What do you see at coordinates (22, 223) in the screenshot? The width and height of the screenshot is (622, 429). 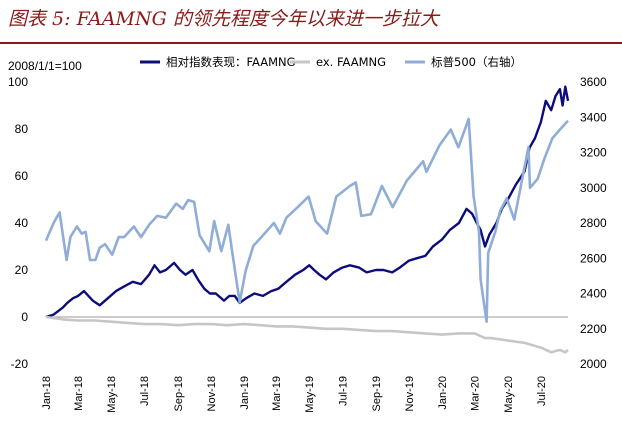 I see `left-tick-label: 40` at bounding box center [22, 223].